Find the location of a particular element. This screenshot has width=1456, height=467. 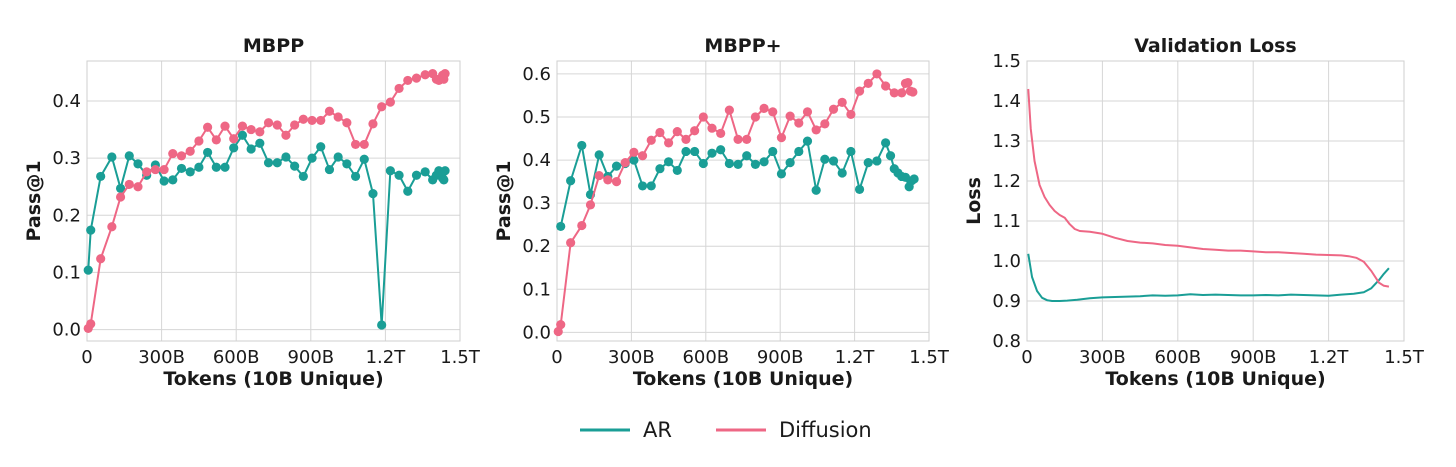

y-tick-label: 1.5 is located at coordinates (1006, 61).